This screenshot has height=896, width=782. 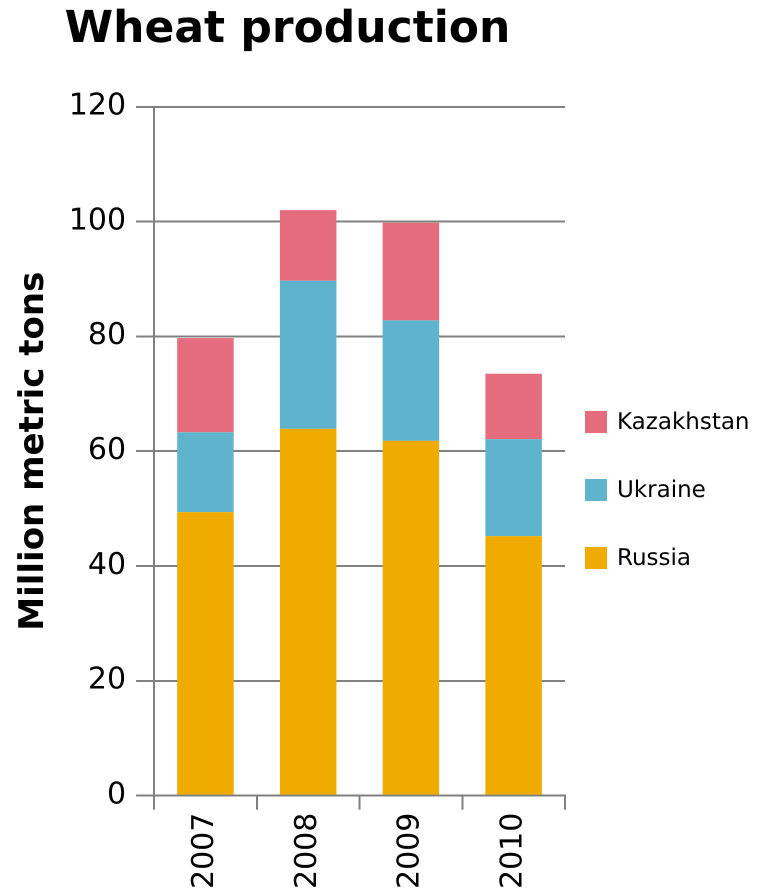 What do you see at coordinates (107, 564) in the screenshot?
I see `y-tick-label: 40` at bounding box center [107, 564].